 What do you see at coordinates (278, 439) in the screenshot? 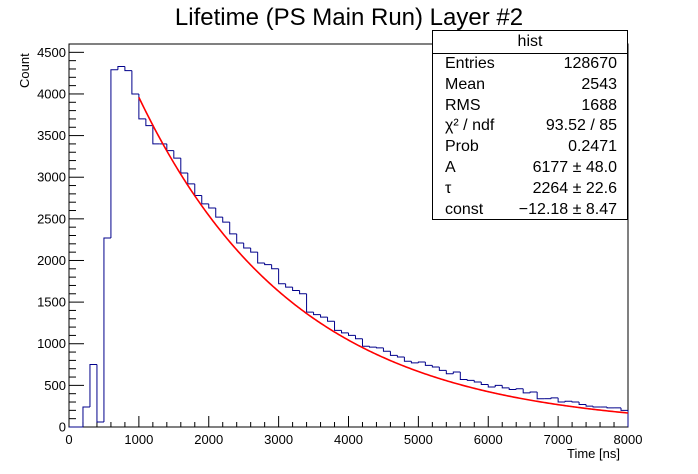
I see `x-tick-label: 3000` at bounding box center [278, 439].